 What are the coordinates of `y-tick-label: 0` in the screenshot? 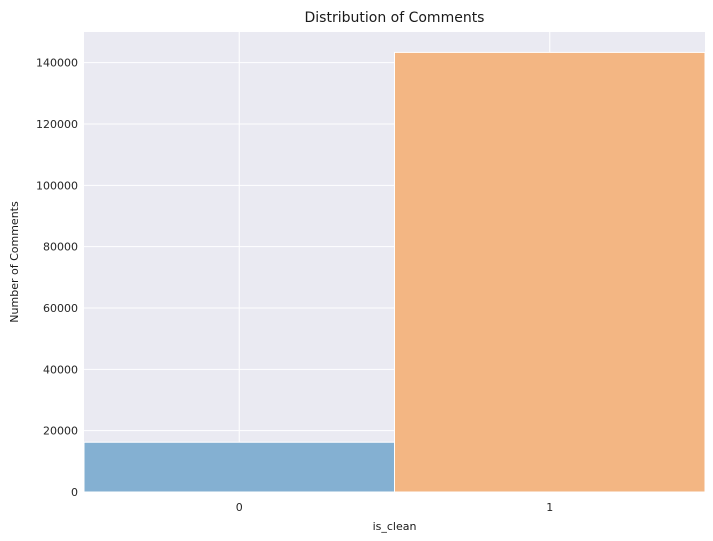 It's located at (74, 492).